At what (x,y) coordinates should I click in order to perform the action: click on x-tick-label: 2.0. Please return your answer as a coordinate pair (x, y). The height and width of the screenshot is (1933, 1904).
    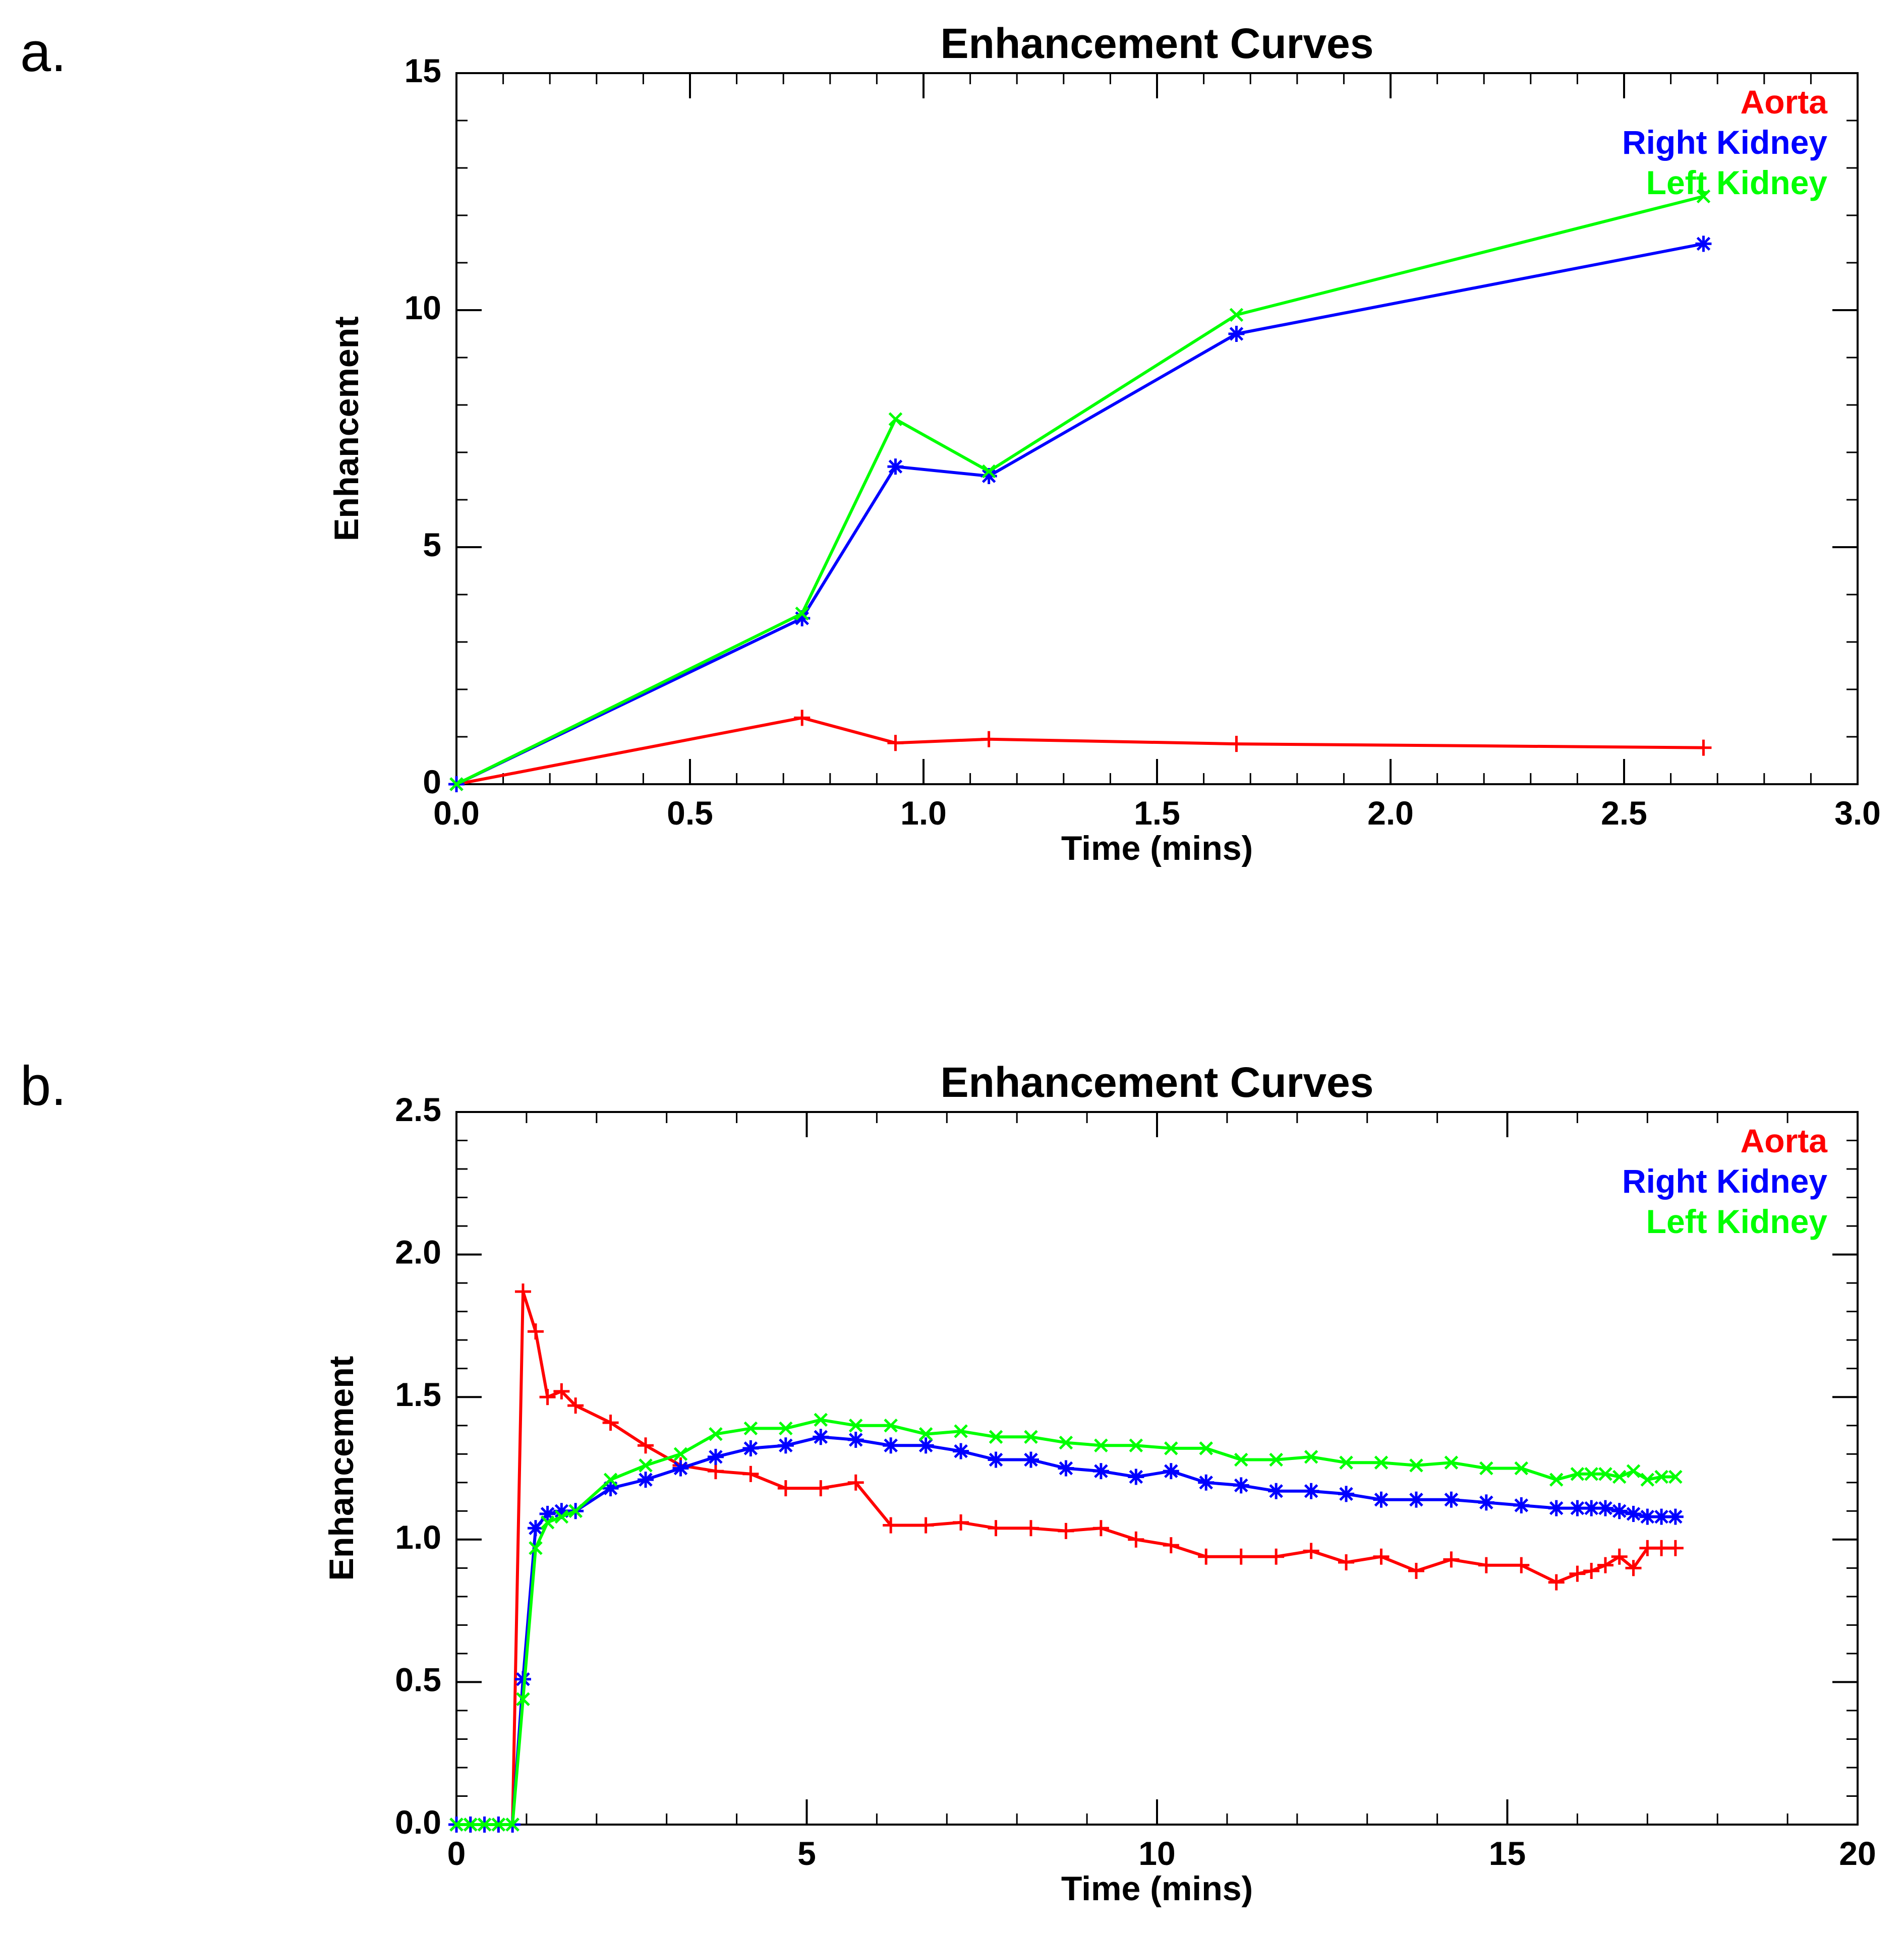
    Looking at the image, I should click on (1390, 813).